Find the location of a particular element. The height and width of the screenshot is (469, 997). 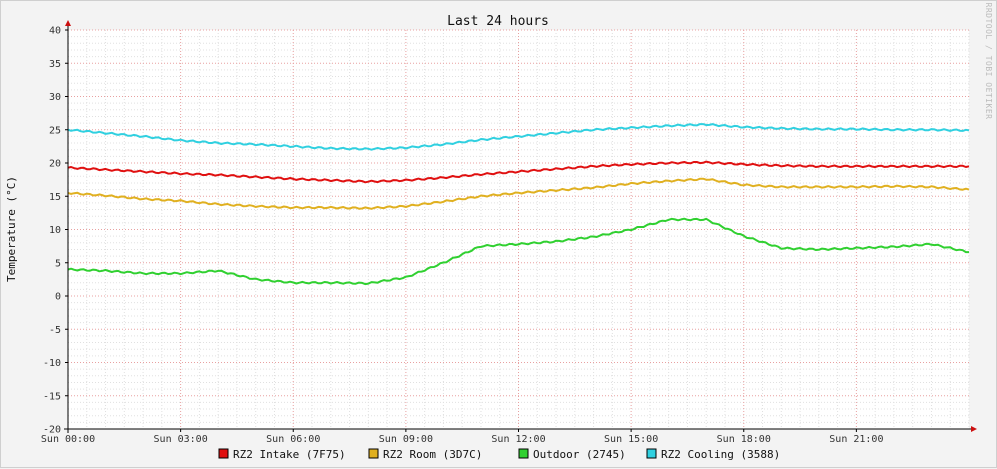

x-tick-label: Sun 12:00 is located at coordinates (518, 439).